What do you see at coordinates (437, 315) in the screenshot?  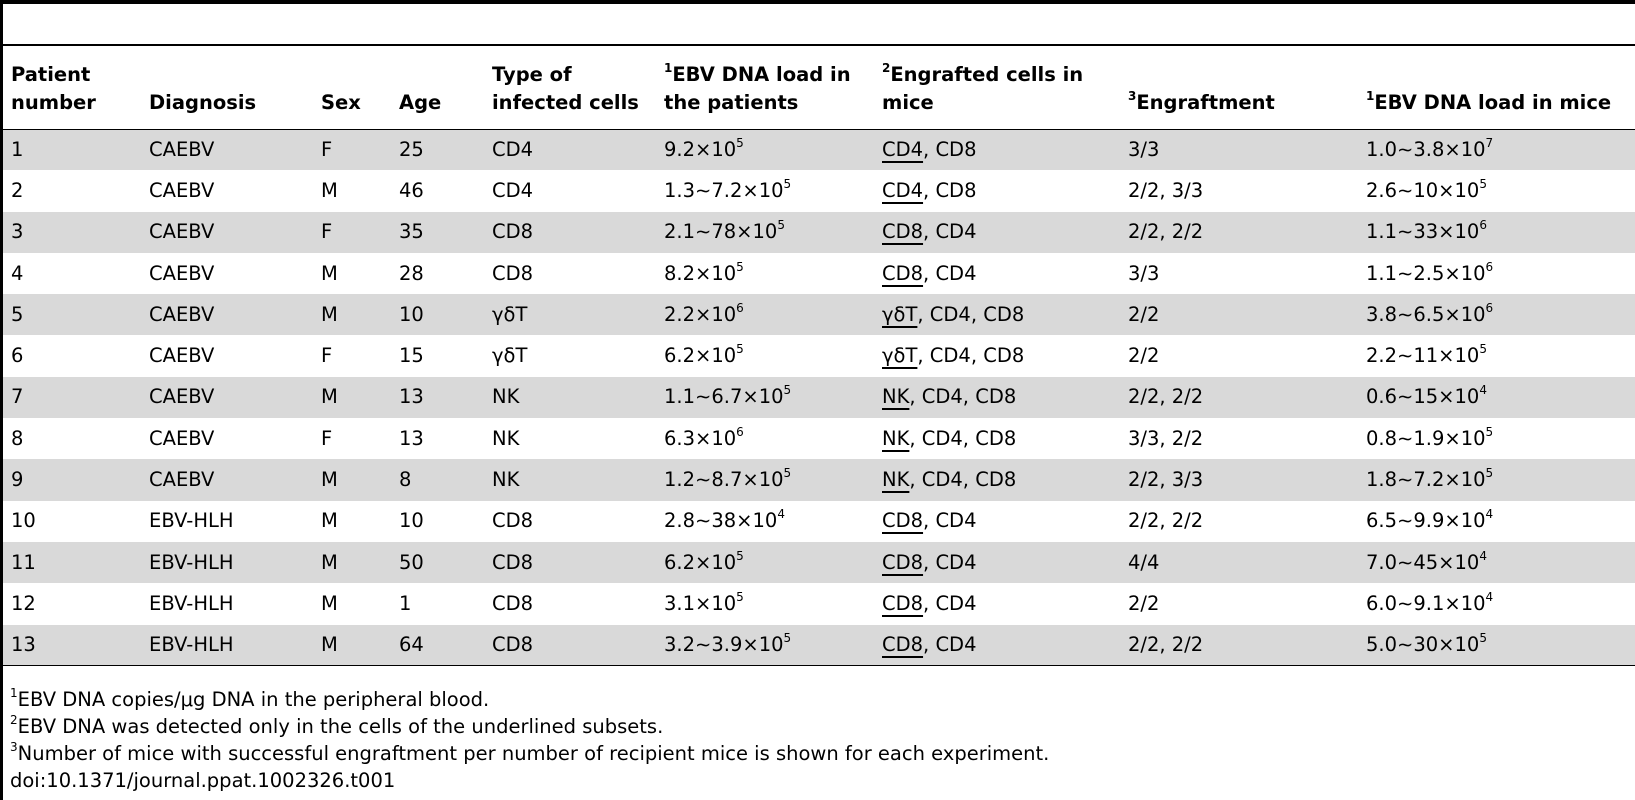 I see `age-cell: 10` at bounding box center [437, 315].